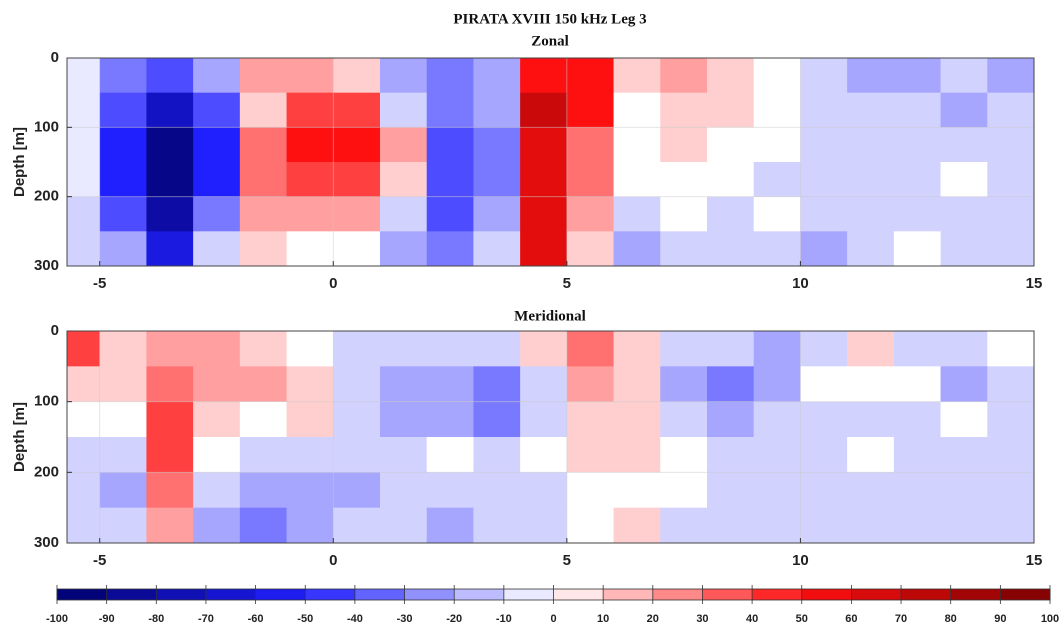 The height and width of the screenshot is (634, 1062). Describe the element at coordinates (454, 619) in the screenshot. I see `colorbar-tick-label: -20` at that location.